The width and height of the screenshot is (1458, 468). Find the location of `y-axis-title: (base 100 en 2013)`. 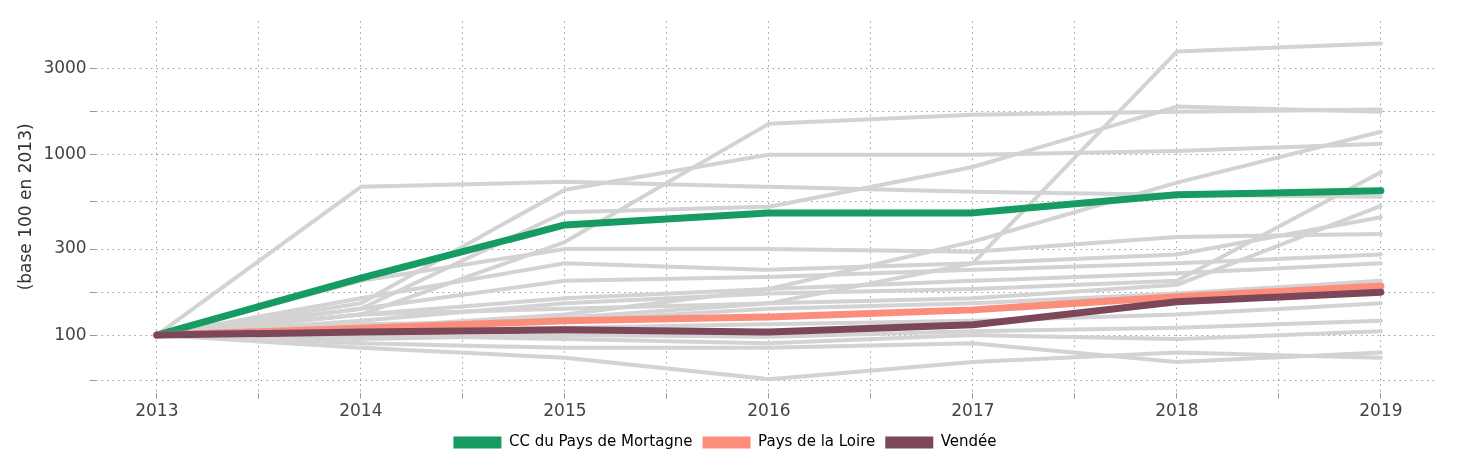

y-axis-title: (base 100 en 2013) is located at coordinates (24, 207).